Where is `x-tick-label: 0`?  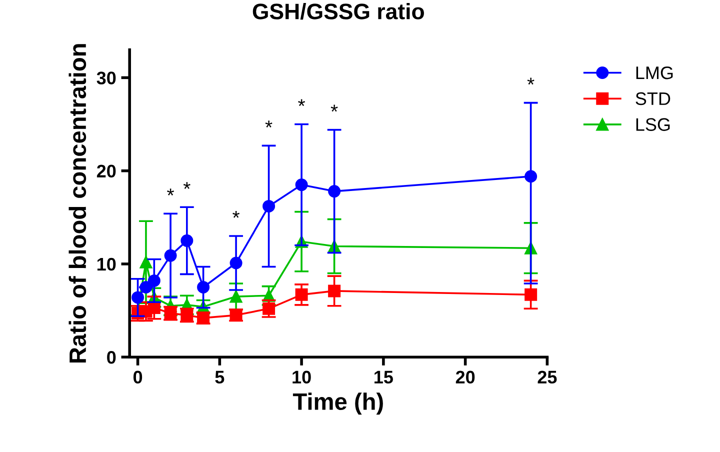 x-tick-label: 0 is located at coordinates (137, 377).